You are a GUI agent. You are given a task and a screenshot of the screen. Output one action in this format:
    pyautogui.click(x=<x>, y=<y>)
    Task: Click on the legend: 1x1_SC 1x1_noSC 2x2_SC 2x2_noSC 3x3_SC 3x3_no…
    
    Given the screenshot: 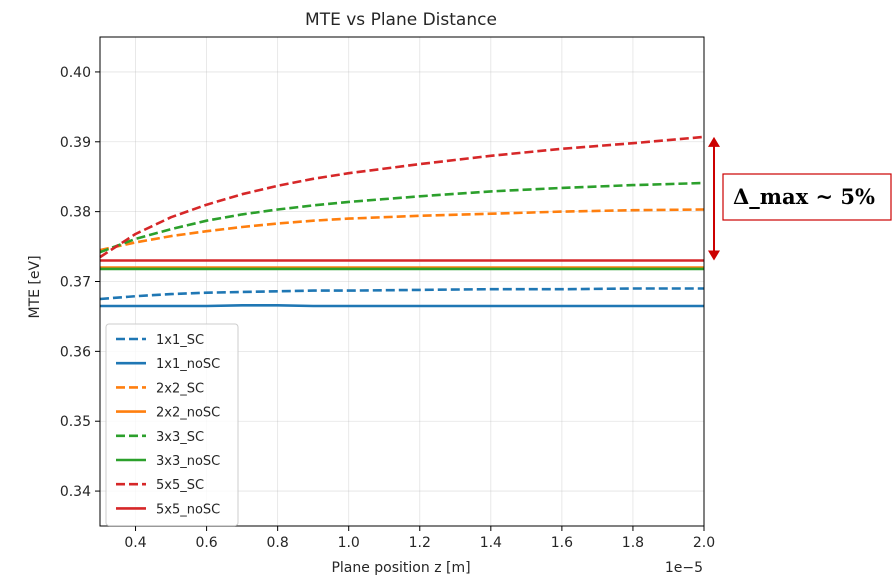 What is the action you would take?
    pyautogui.click(x=172, y=425)
    